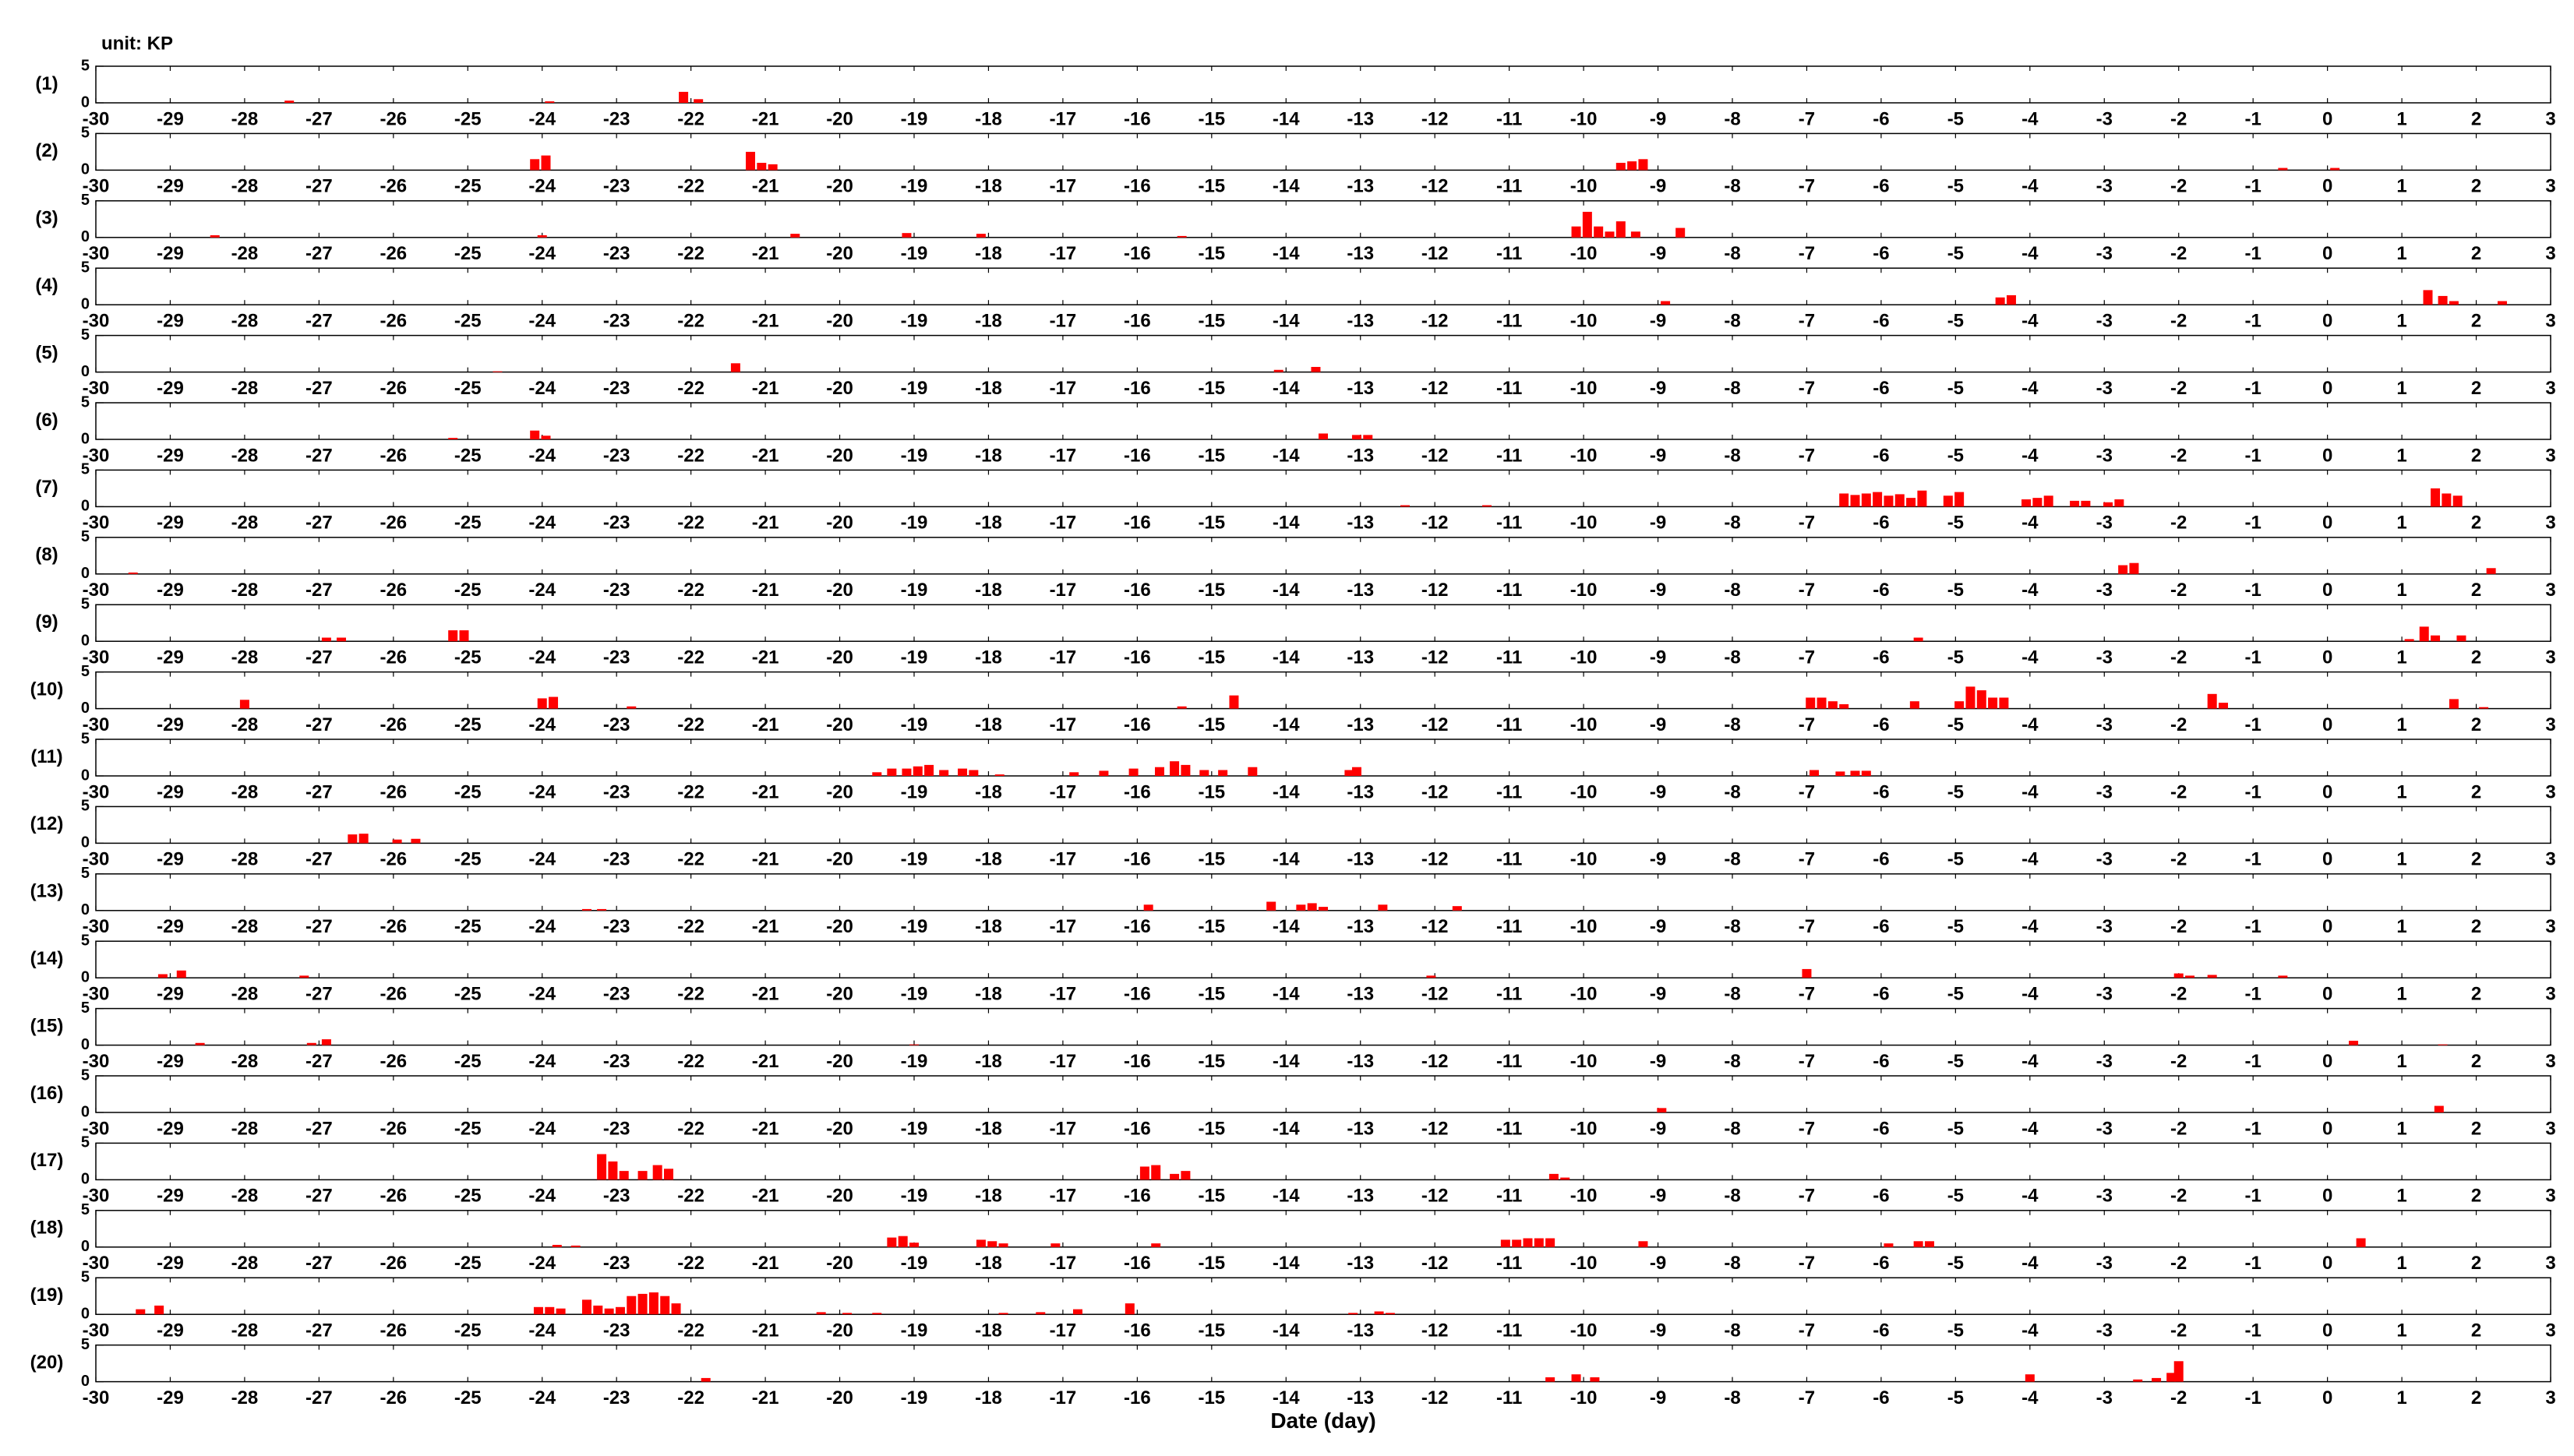 The height and width of the screenshot is (1456, 2574). I want to click on x-tick-label: -18, so click(988, 1062).